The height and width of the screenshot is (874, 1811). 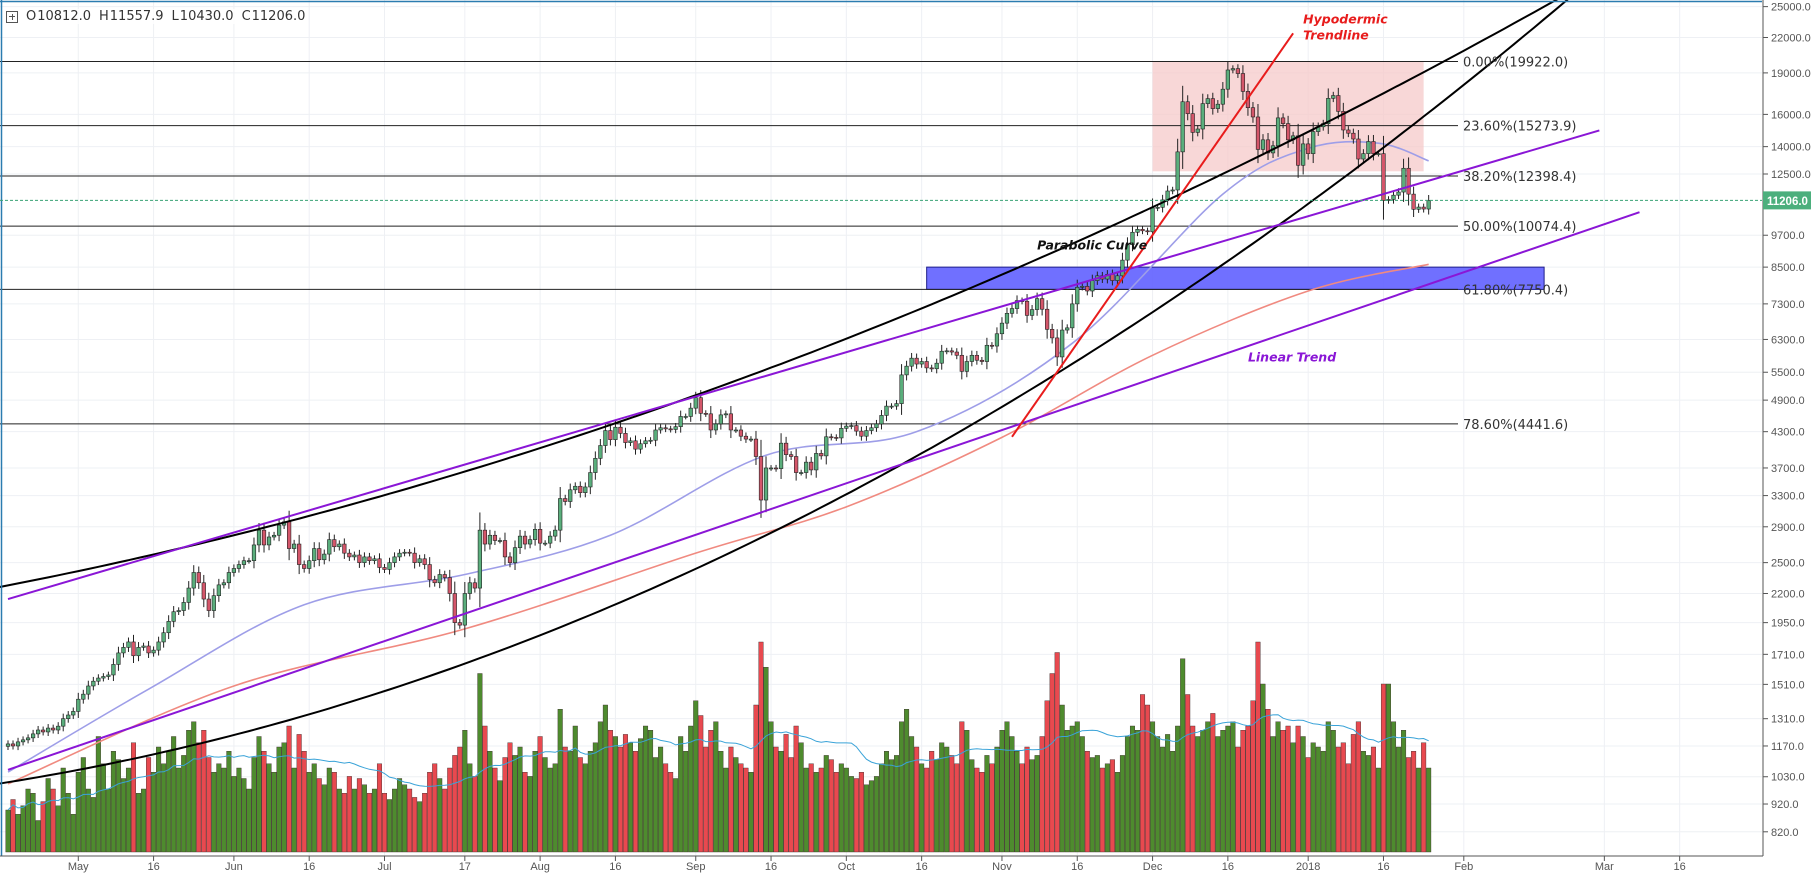 I want to click on hypodermic-trendline, so click(x=1152, y=235).